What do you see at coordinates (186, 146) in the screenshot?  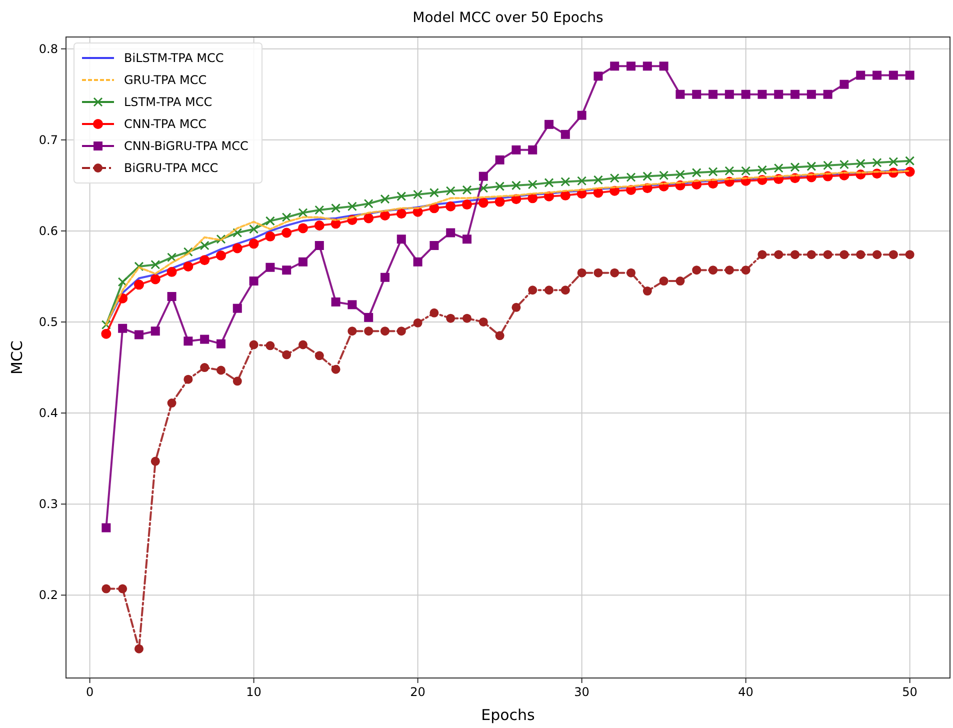 I see `legend-label: CNN-BiGRU-TPA MCC` at bounding box center [186, 146].